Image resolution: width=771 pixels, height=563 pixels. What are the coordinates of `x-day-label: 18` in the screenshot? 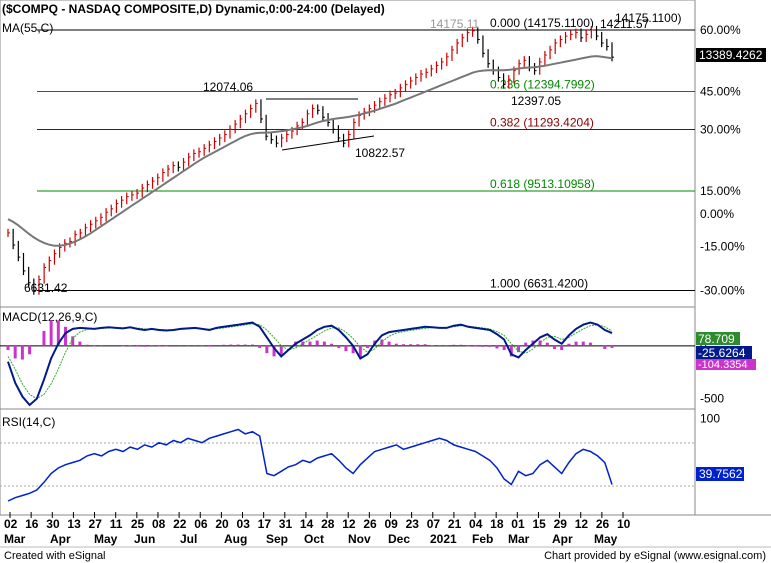 It's located at (497, 524).